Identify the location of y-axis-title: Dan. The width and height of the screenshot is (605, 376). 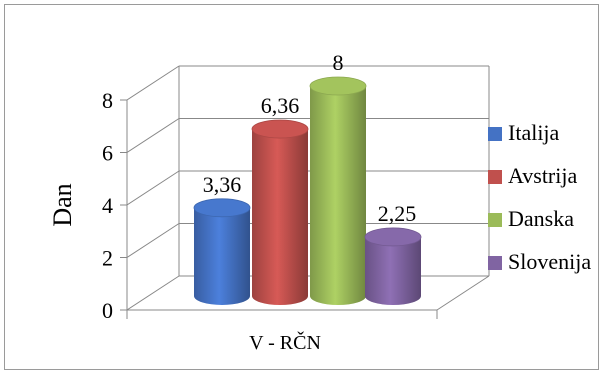
(62, 204).